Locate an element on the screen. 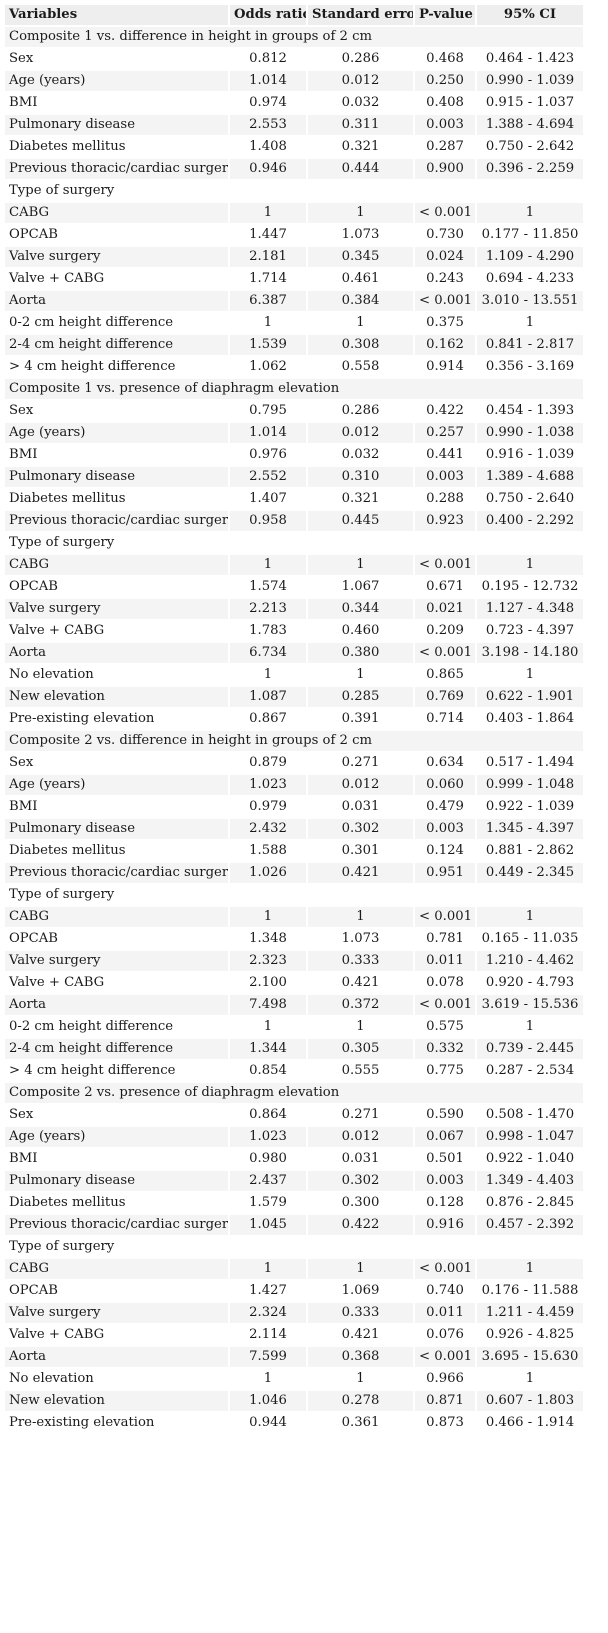  standard-error-cell: 1.069 is located at coordinates (360, 1291).